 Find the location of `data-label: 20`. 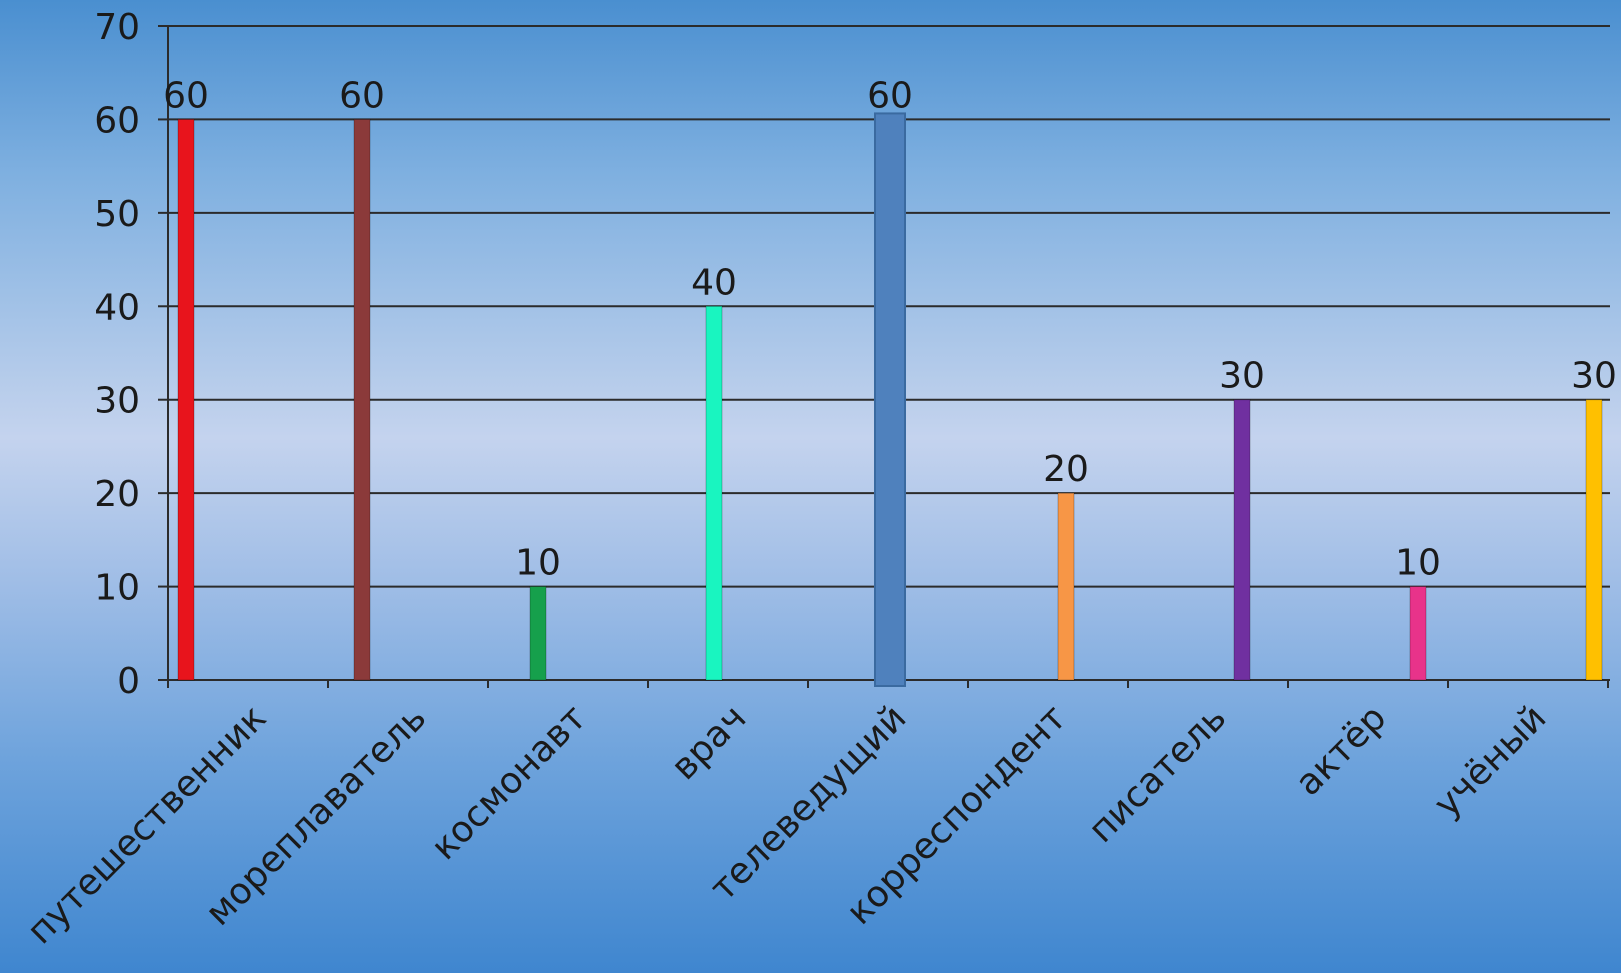

data-label: 20 is located at coordinates (1066, 469).